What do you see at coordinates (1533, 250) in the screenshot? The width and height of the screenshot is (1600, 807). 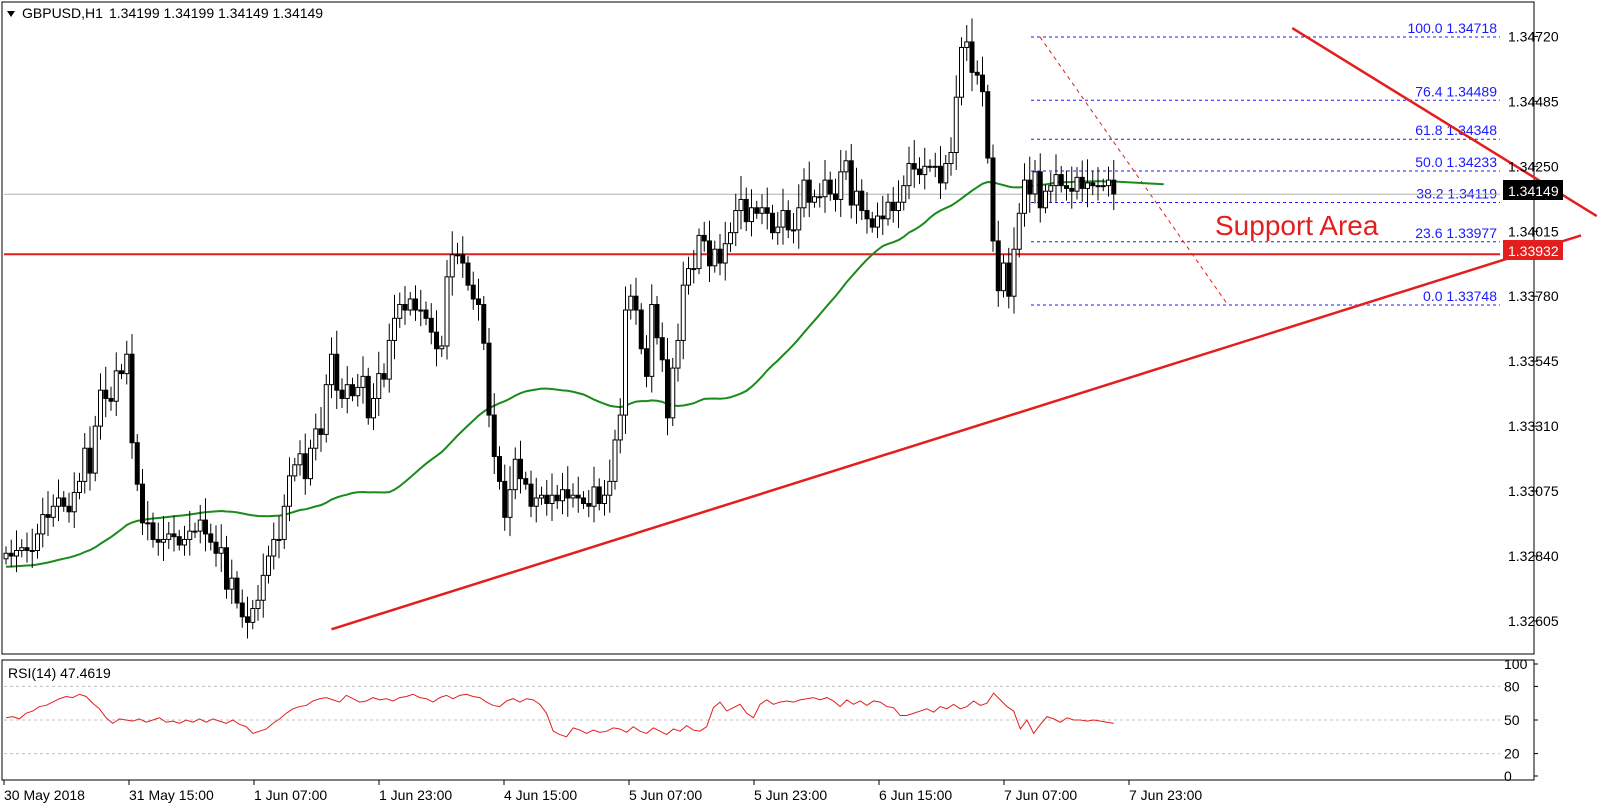 I see `support-price-tag` at bounding box center [1533, 250].